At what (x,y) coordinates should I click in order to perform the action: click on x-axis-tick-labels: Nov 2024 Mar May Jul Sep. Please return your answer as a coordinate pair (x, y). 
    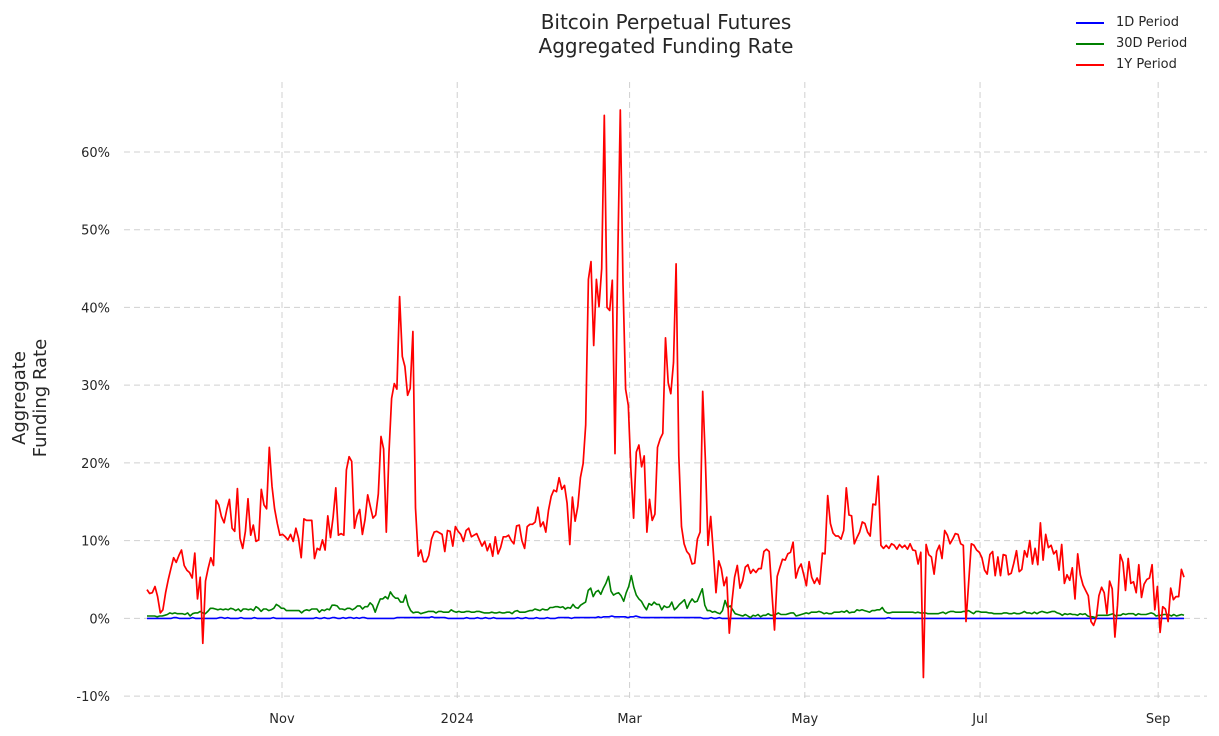
    Looking at the image, I should click on (719, 719).